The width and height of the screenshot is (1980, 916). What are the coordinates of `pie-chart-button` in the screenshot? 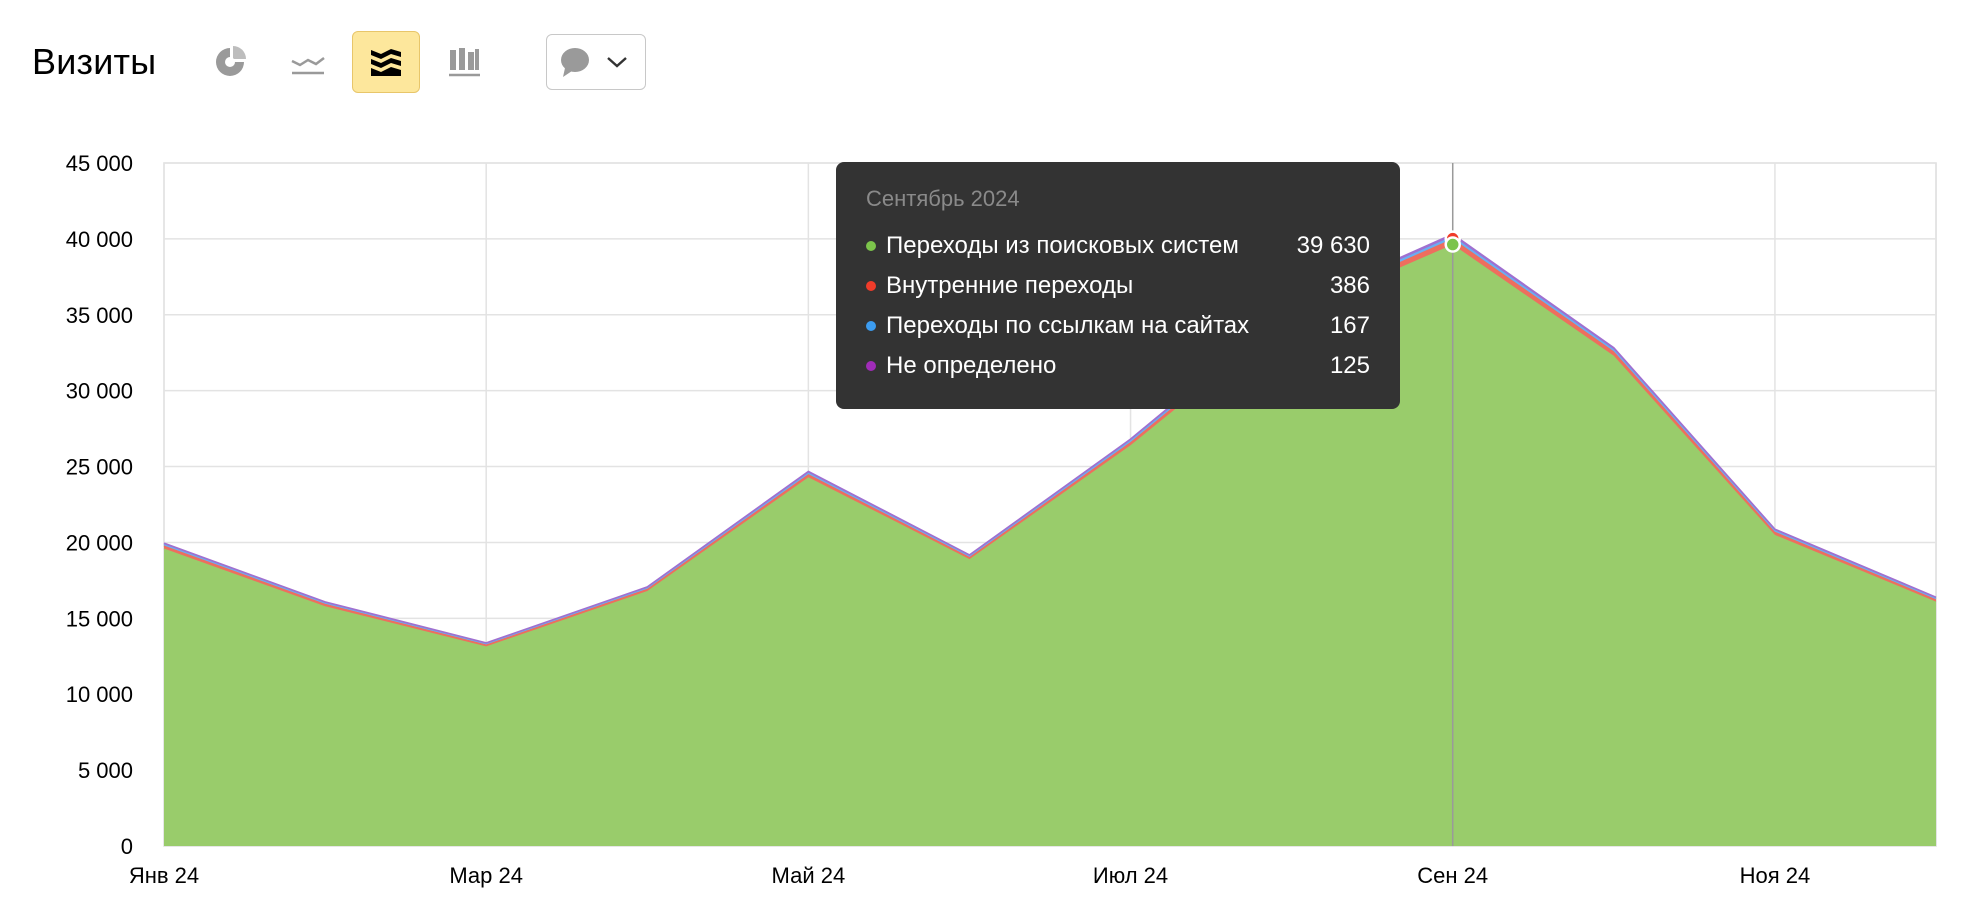 It's located at (230, 62).